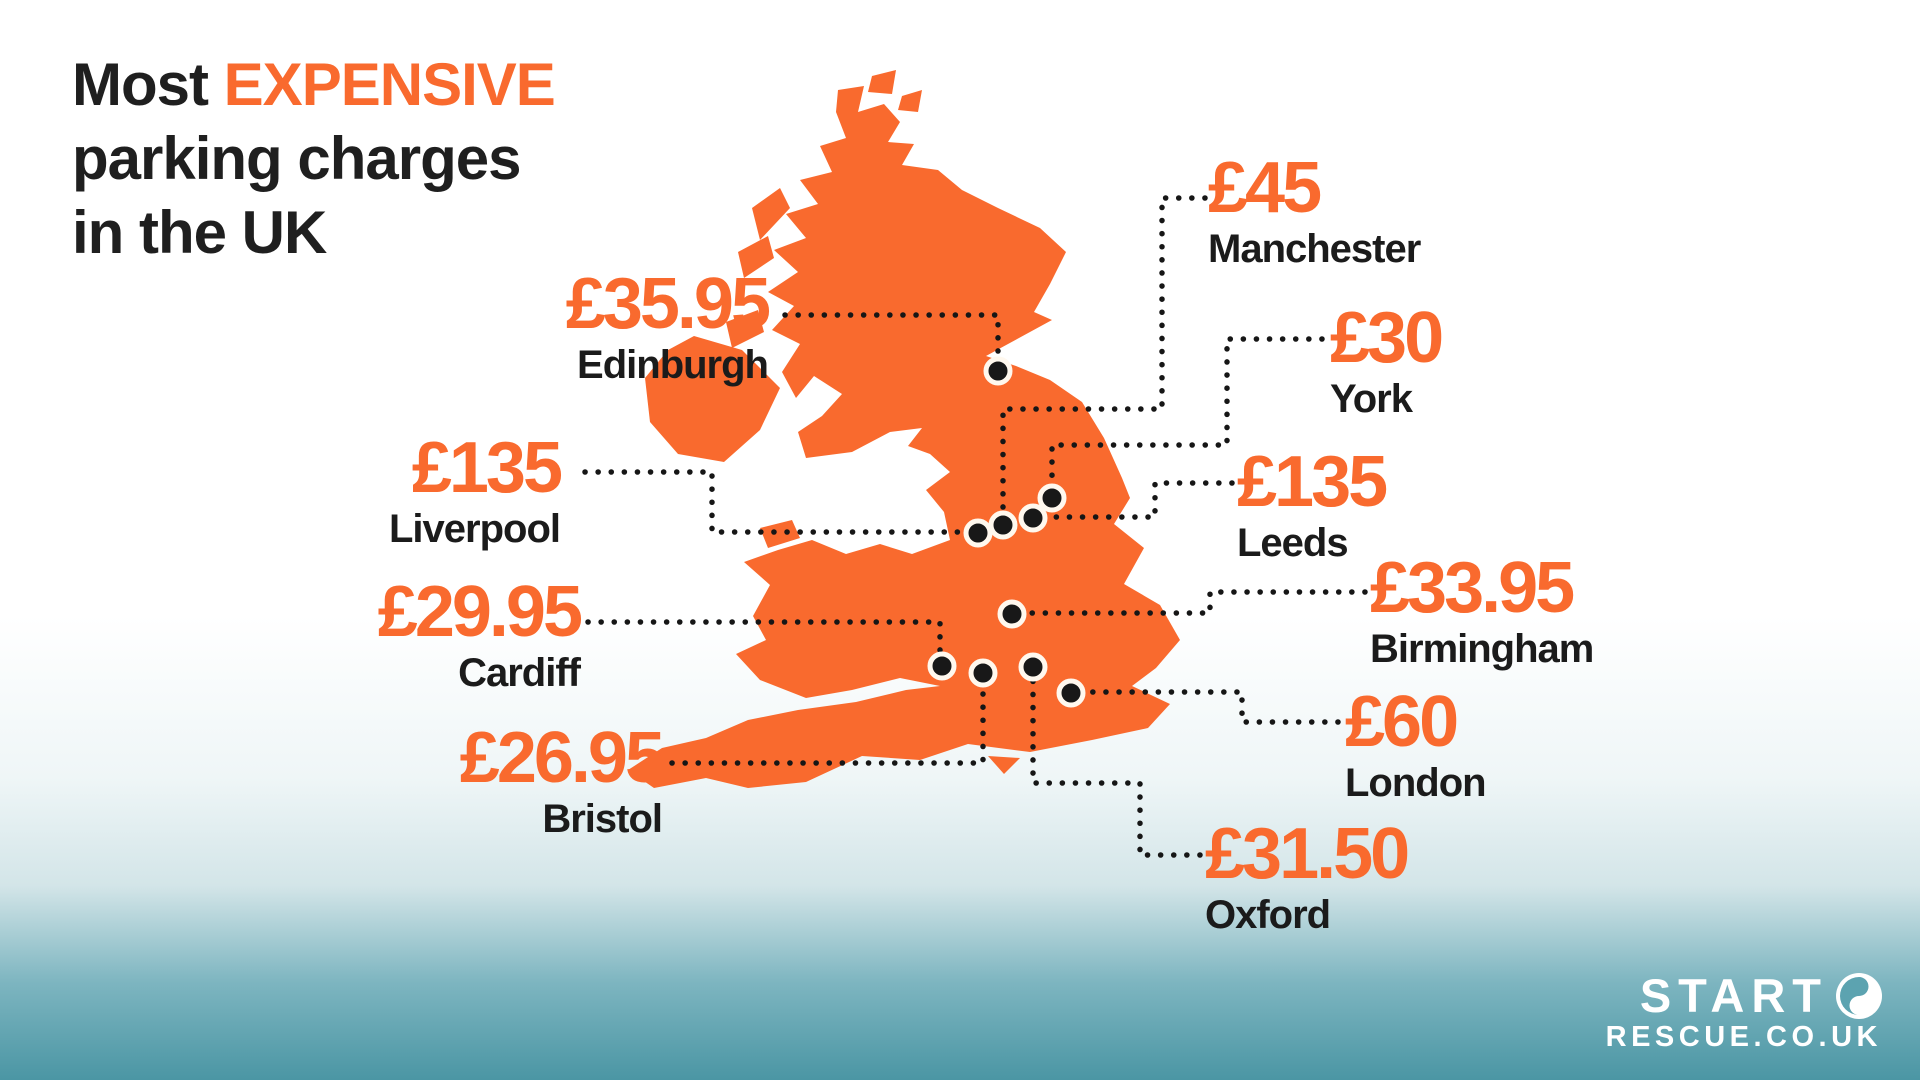 The width and height of the screenshot is (1920, 1080). I want to click on page-title: Most EXPENSIVE parking charges in the UK, so click(314, 159).